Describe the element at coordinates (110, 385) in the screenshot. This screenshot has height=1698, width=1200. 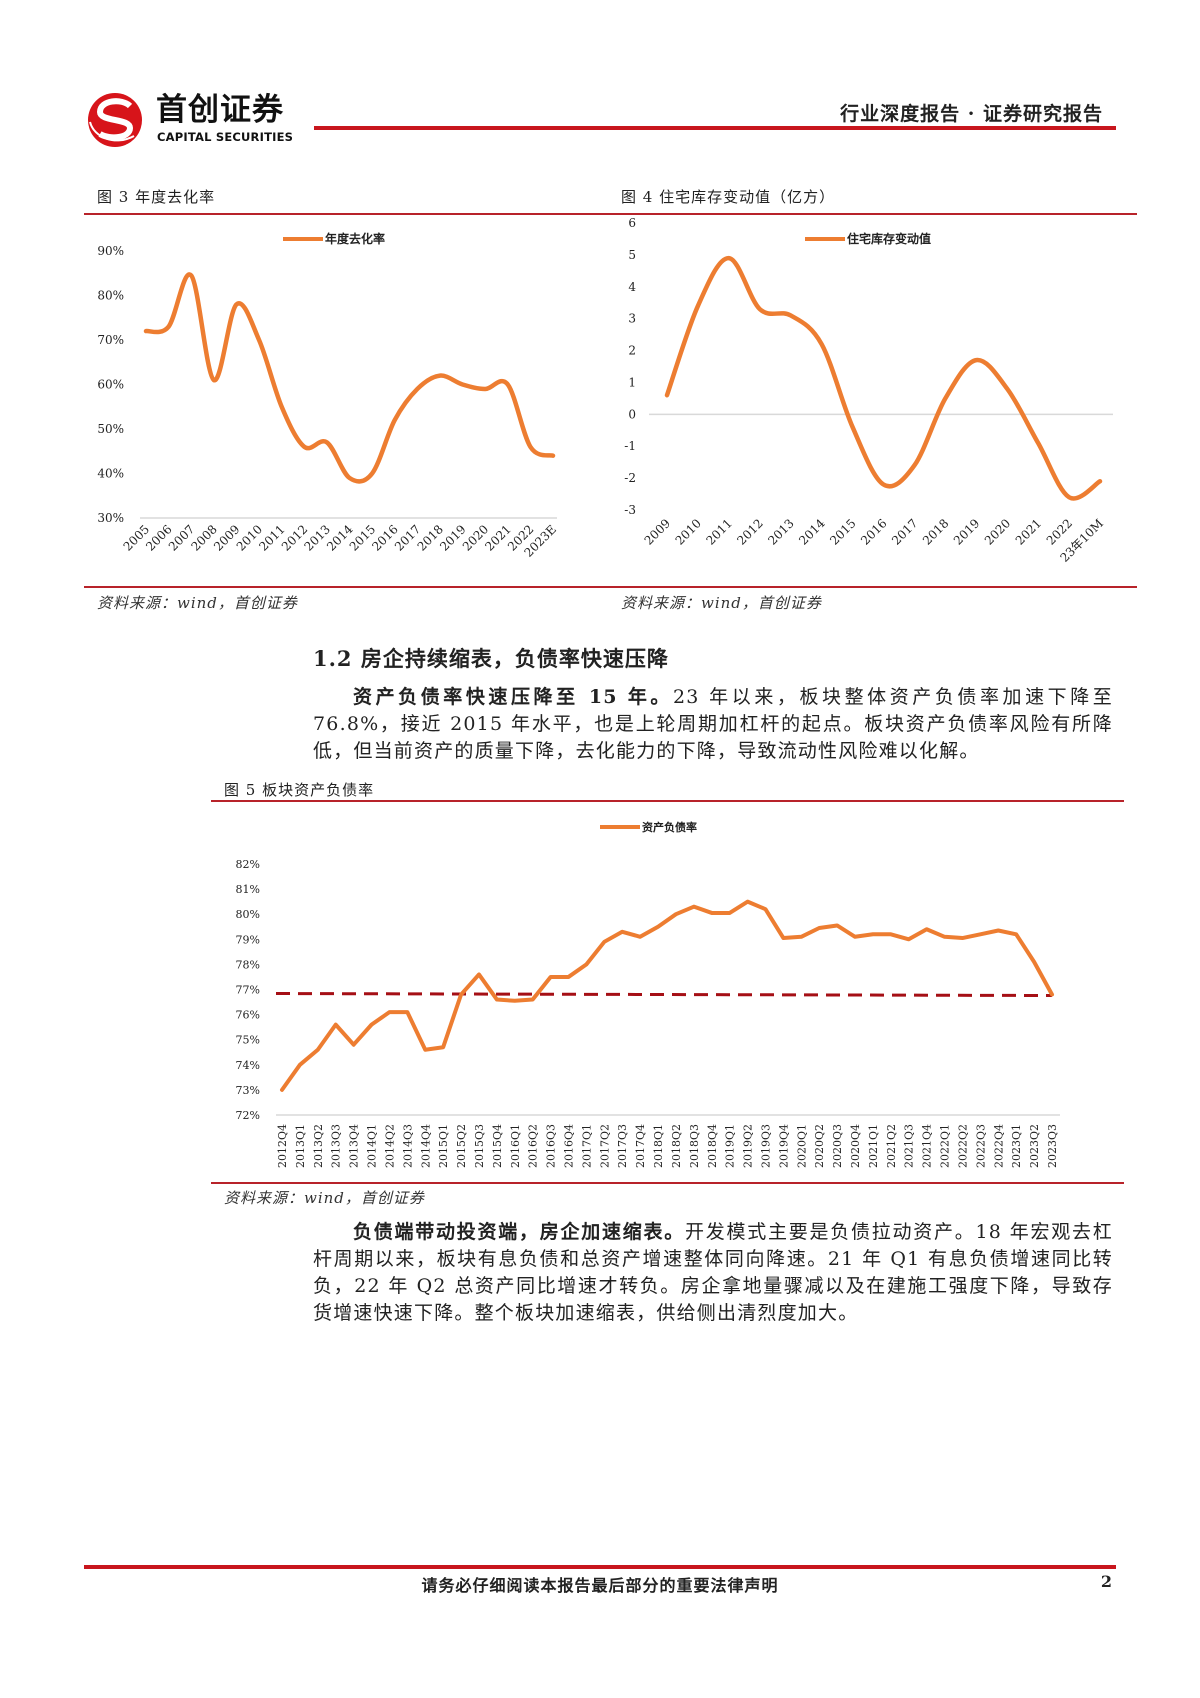
I see `y-tick-label: 60%` at that location.